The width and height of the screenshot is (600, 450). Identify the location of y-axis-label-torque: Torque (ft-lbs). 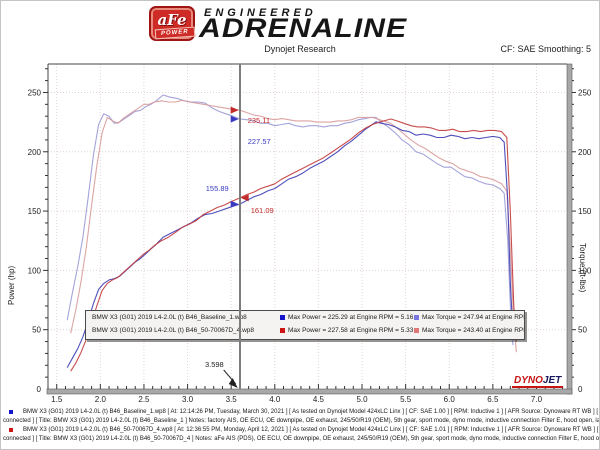
(582, 268).